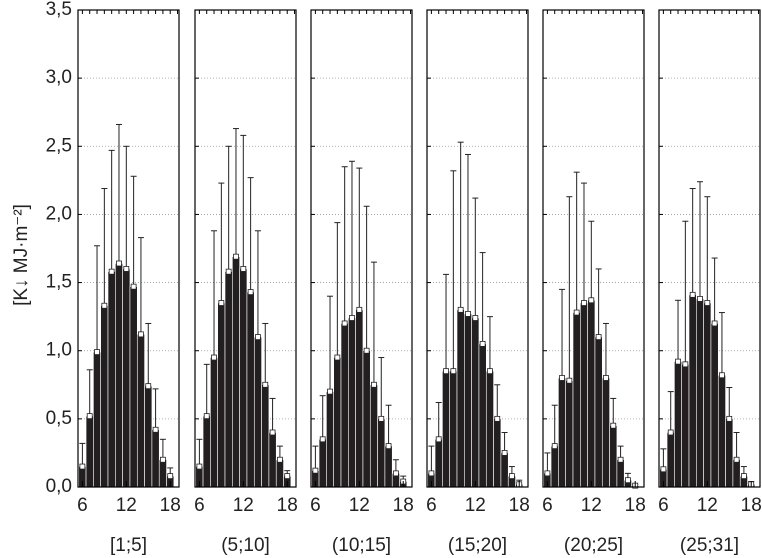 The image size is (762, 558). I want to click on y-axis-label: [K↓ MJ·m⁻²], so click(21, 255).